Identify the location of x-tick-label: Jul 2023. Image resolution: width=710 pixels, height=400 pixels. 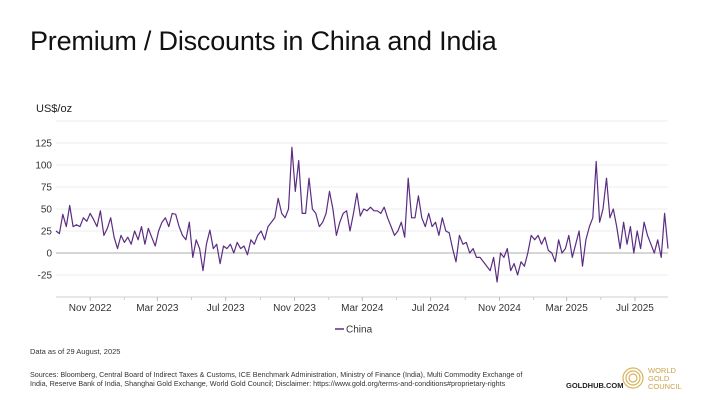
(226, 308).